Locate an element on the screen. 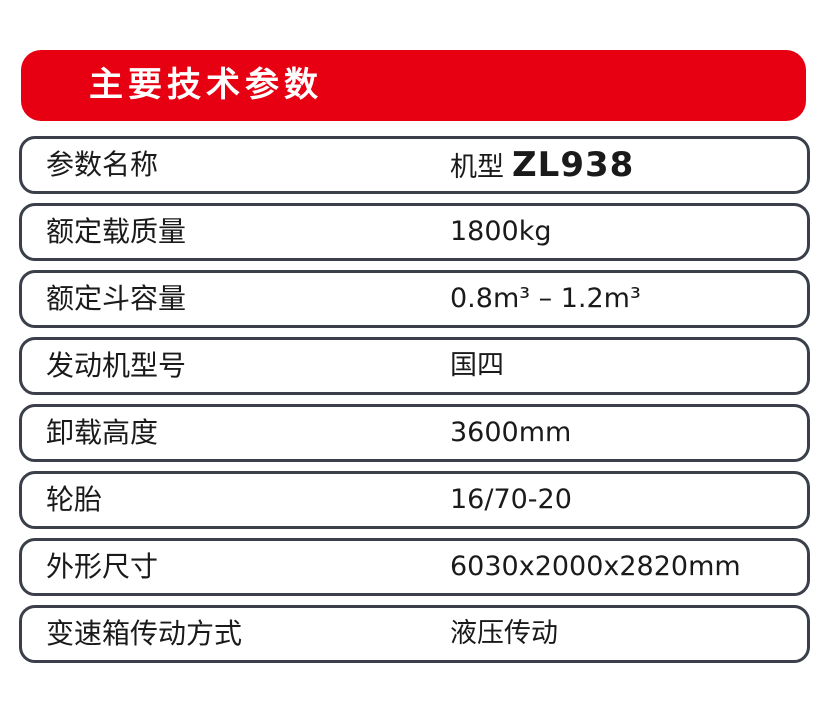 This screenshot has width=827, height=709. model-name: ZL938 is located at coordinates (573, 165).